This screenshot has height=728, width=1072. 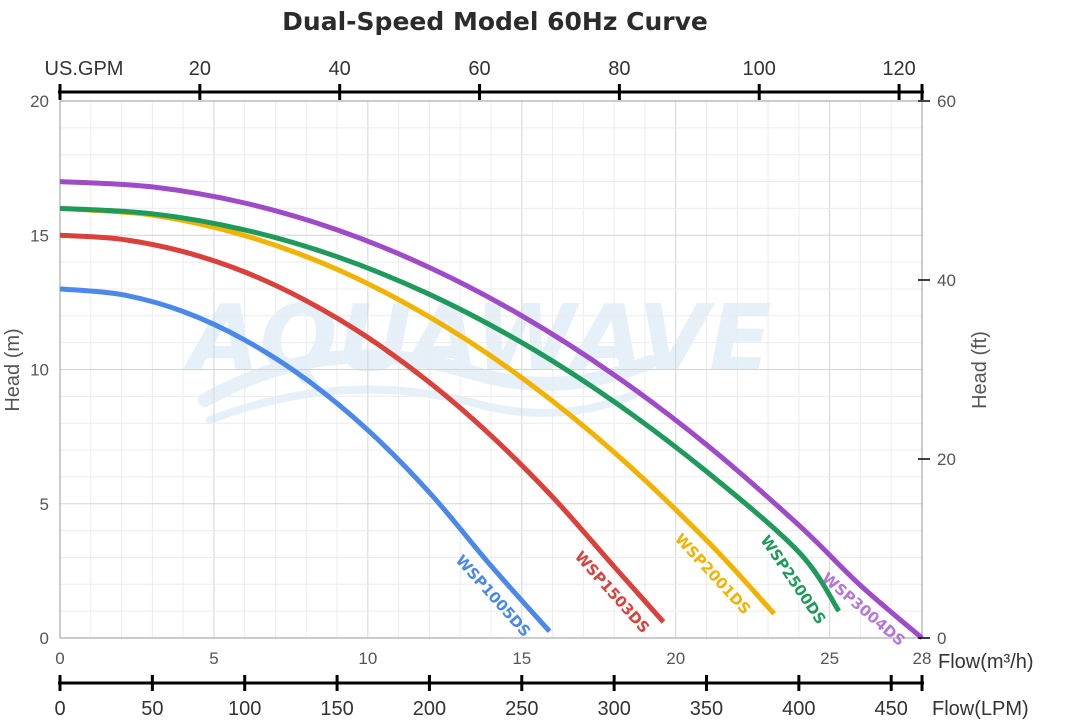 What do you see at coordinates (675, 658) in the screenshot?
I see `x-tick-label: 20` at bounding box center [675, 658].